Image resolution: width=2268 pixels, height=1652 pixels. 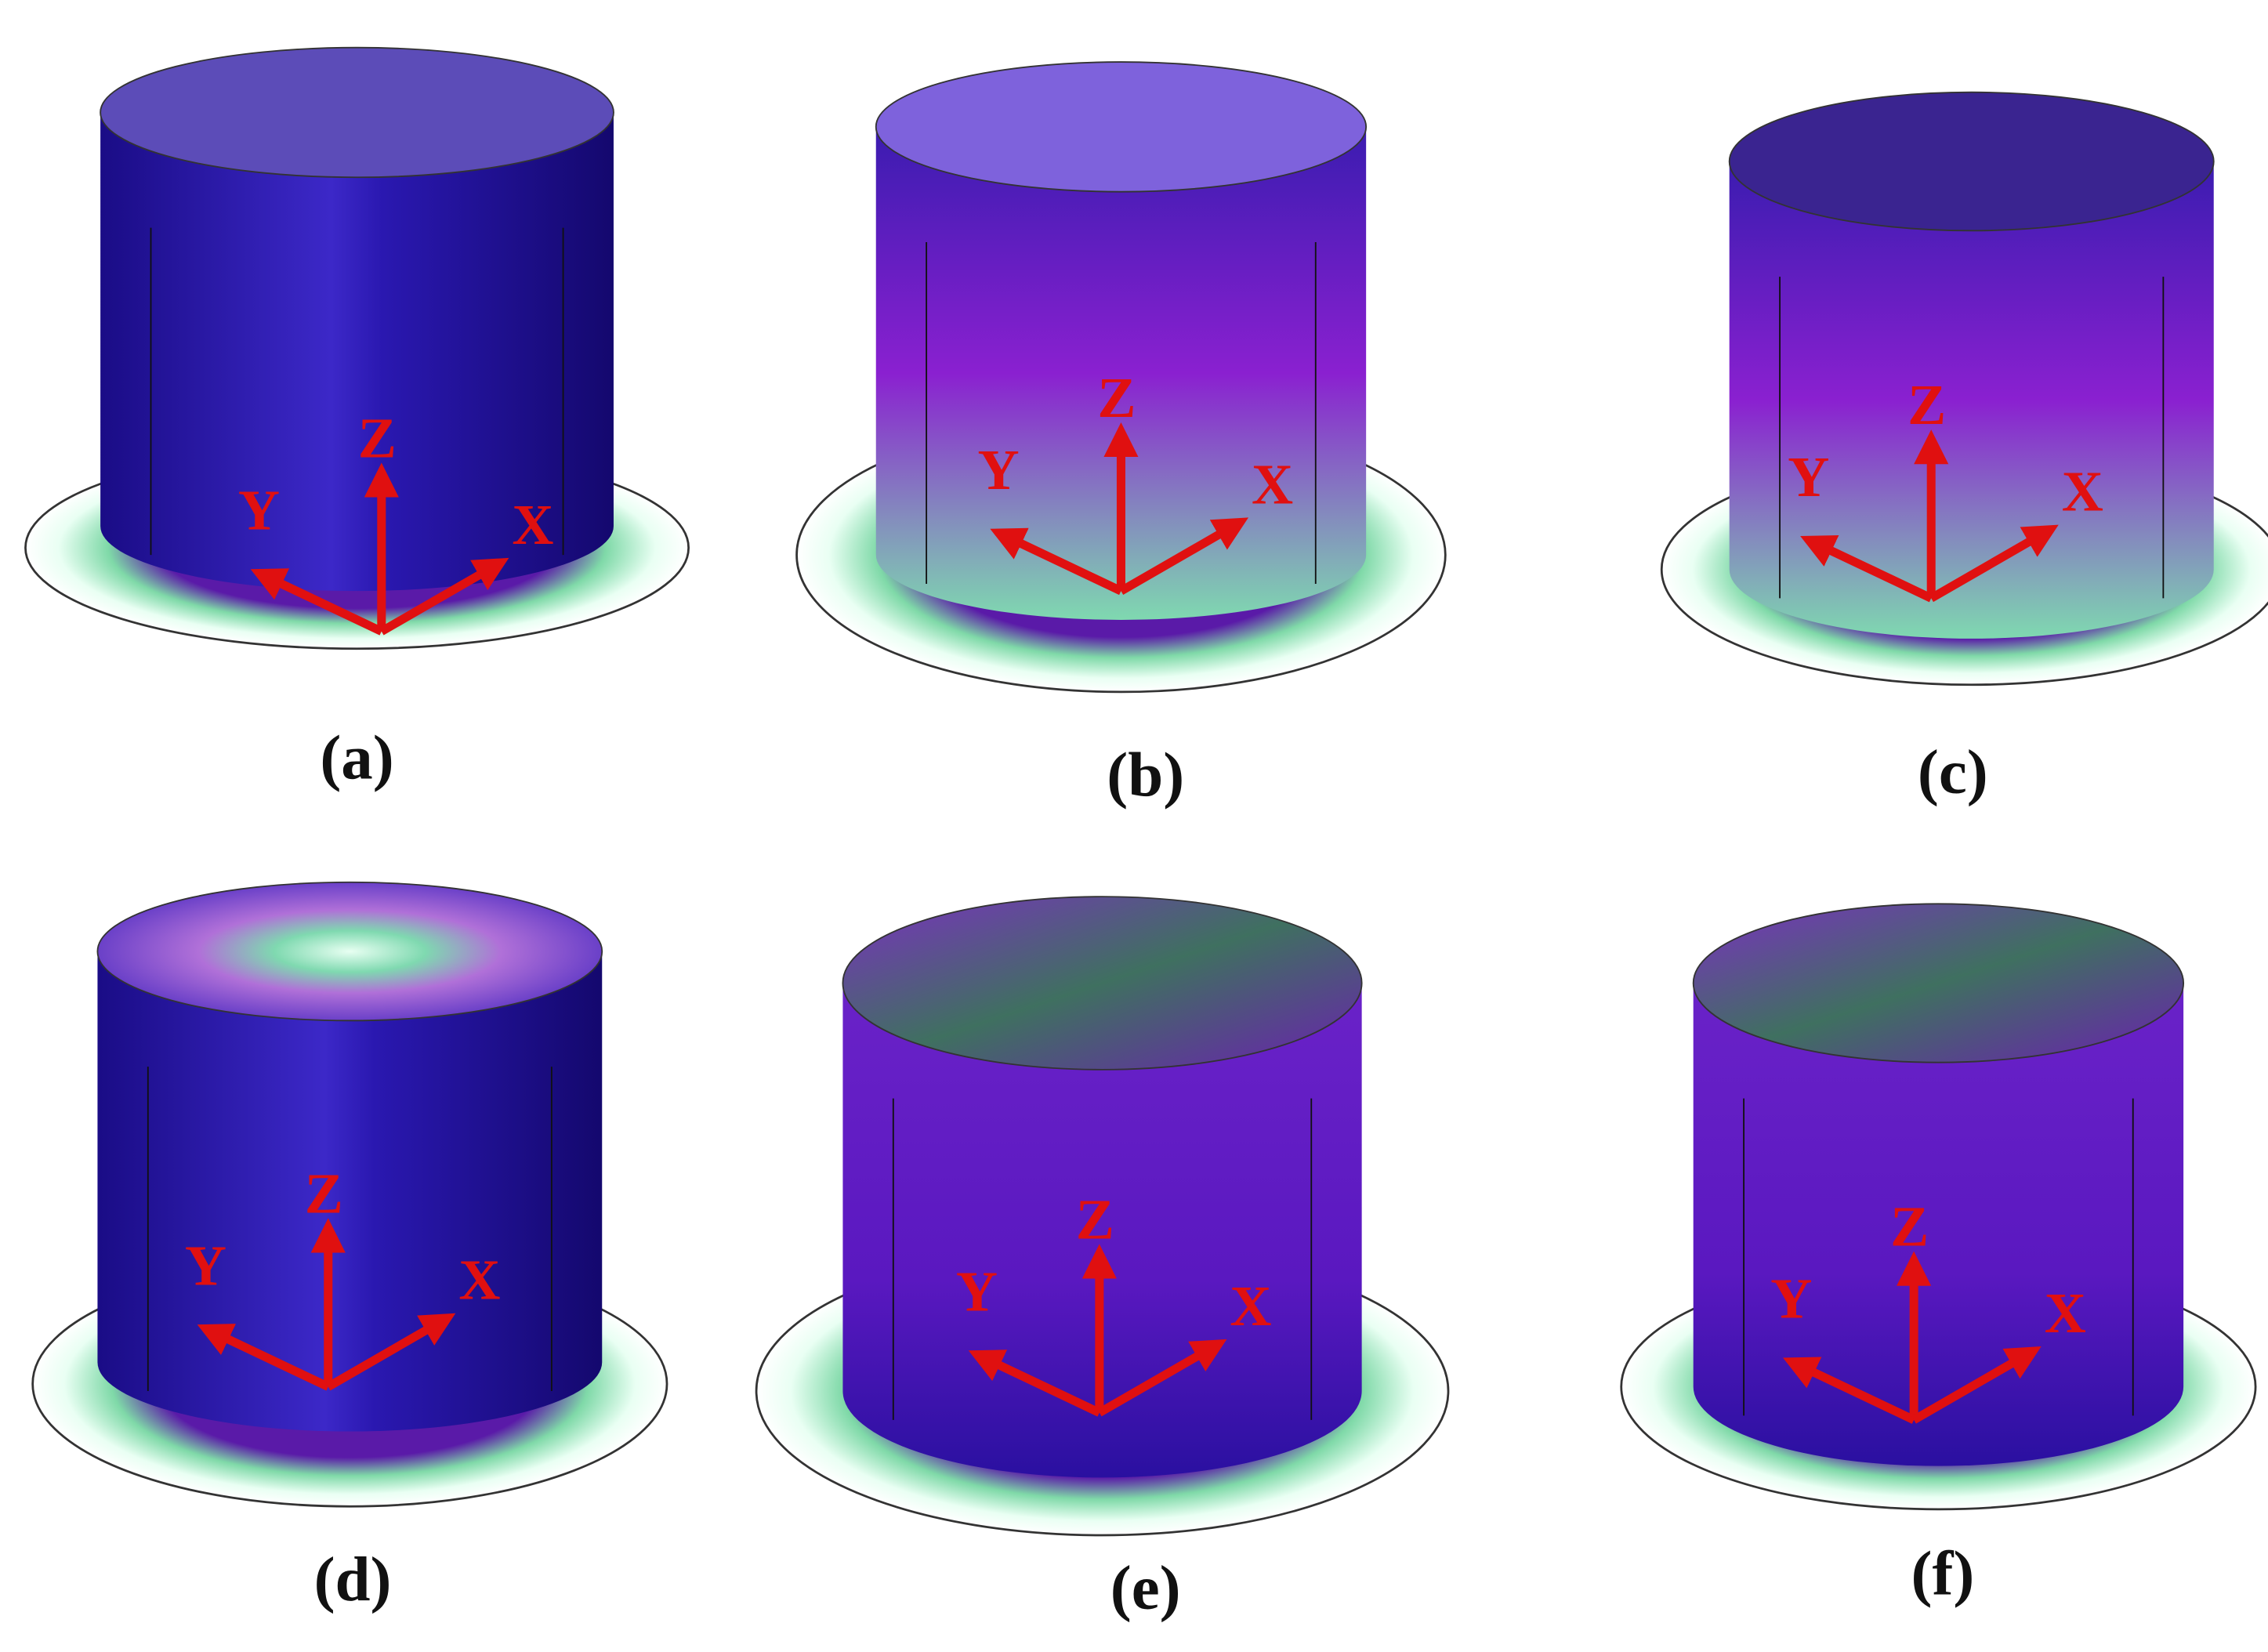 I want to click on panel-label: (e), so click(x=1145, y=1587).